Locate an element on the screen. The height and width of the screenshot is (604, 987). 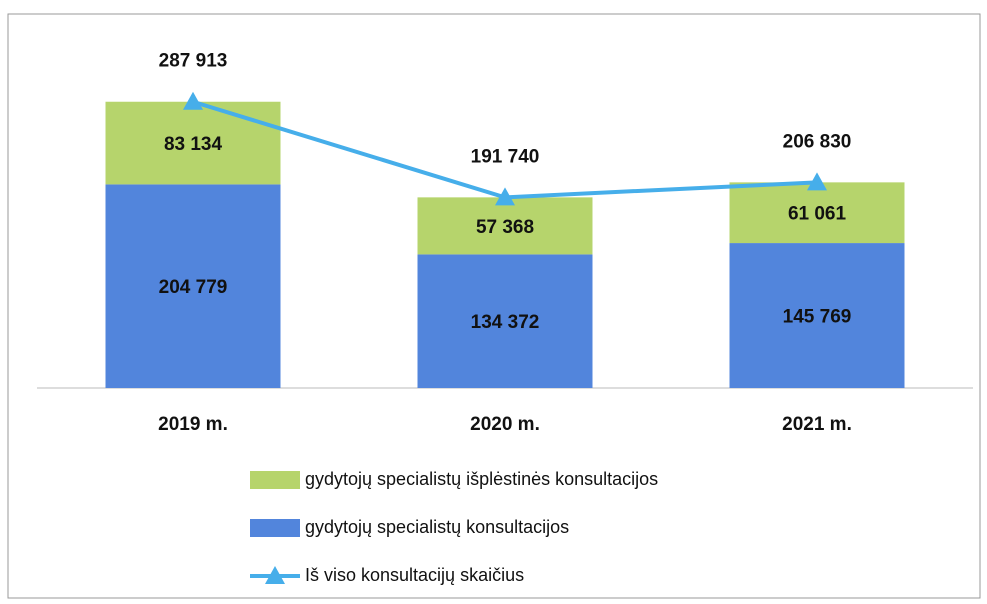
x-tick-label: 2019 m. is located at coordinates (193, 424).